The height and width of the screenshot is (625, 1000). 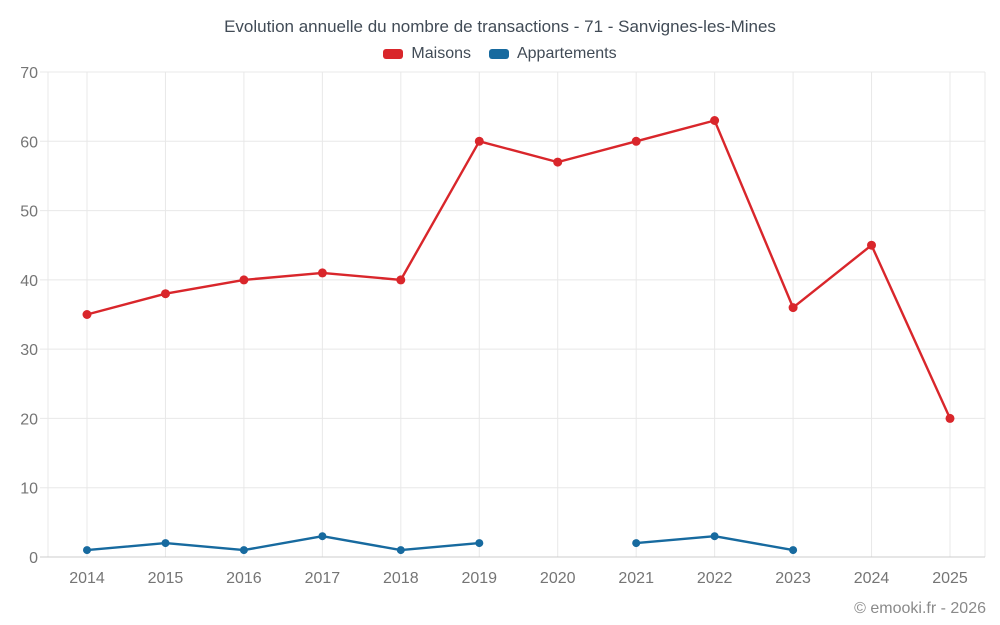 I want to click on x-axis-label: 2020, so click(x=558, y=578).